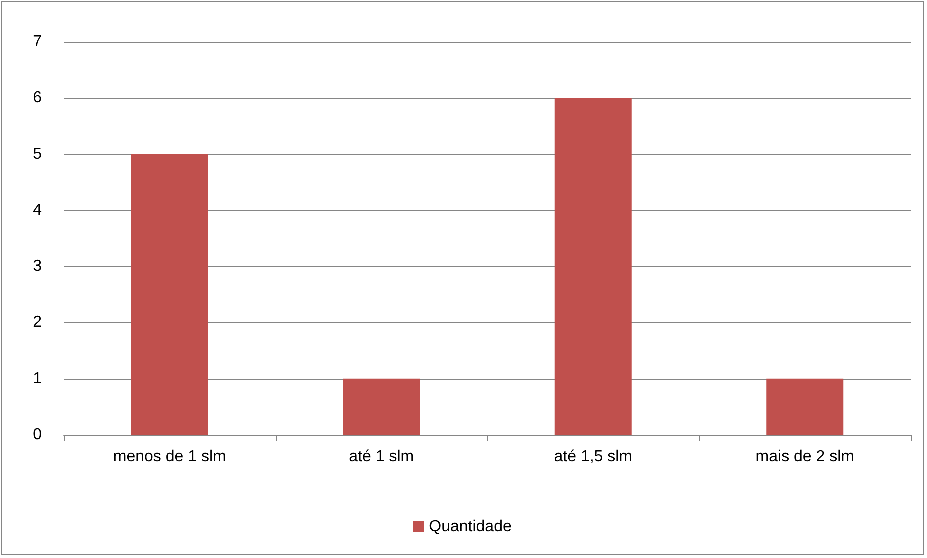 The image size is (927, 558). Describe the element at coordinates (470, 527) in the screenshot. I see `legend-label: Quantidade` at that location.